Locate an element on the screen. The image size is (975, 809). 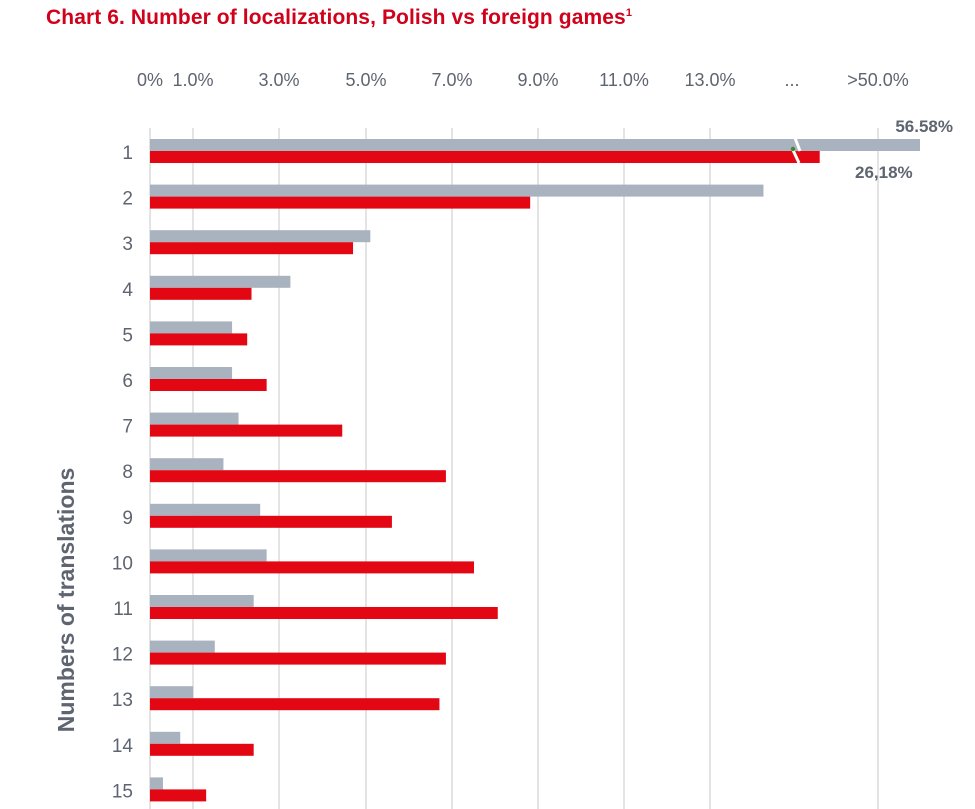
y-category-label: 12 is located at coordinates (122, 655).